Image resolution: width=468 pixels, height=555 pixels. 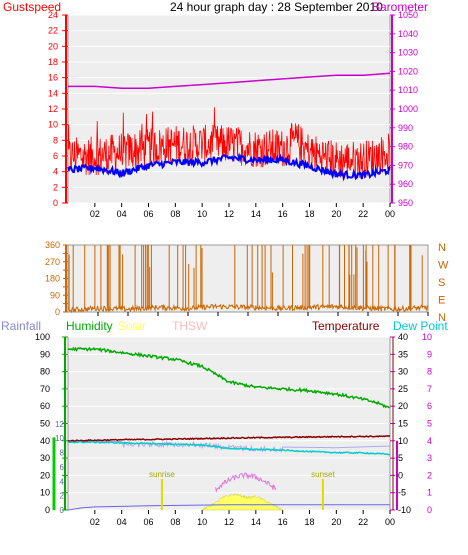 I want to click on chart3-dewpoint-tick-label: 7, so click(x=429, y=389).